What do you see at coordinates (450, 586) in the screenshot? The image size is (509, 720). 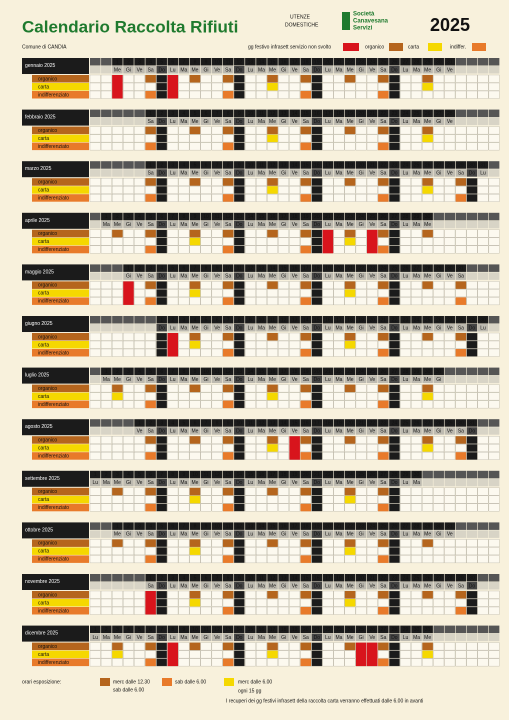 I see `weekday: Ve` at bounding box center [450, 586].